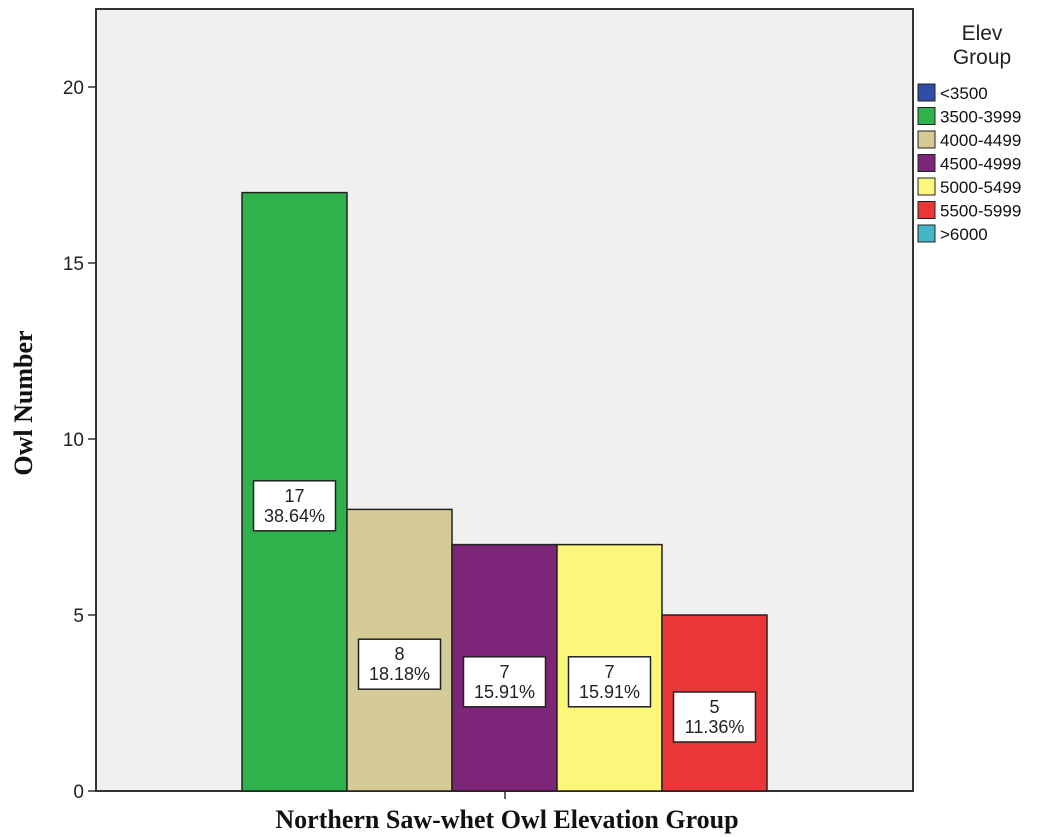  I want to click on y-axis-title: Owl Number, so click(23, 402).